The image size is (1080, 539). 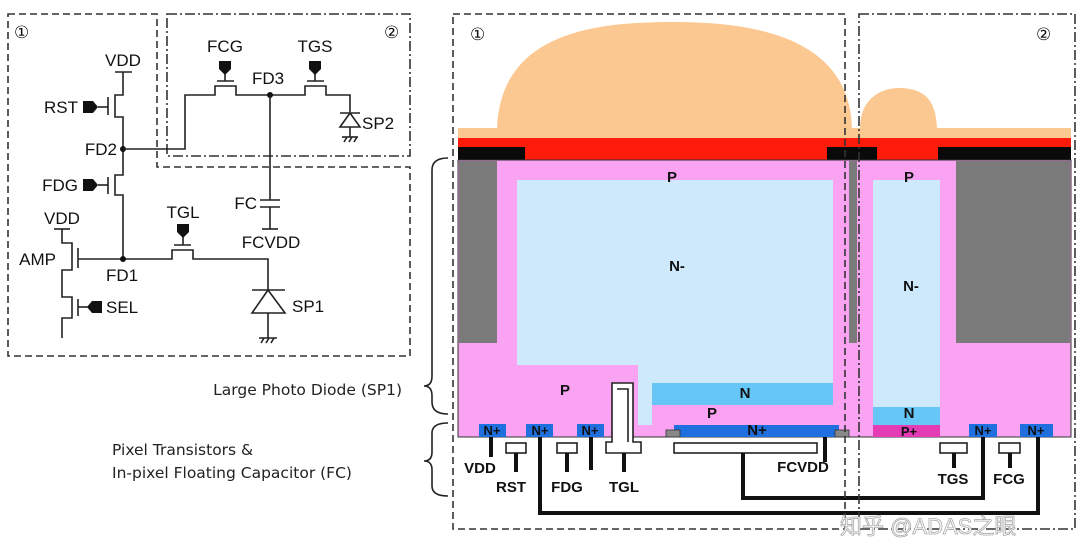 What do you see at coordinates (37, 259) in the screenshot?
I see `amp-label: AMP` at bounding box center [37, 259].